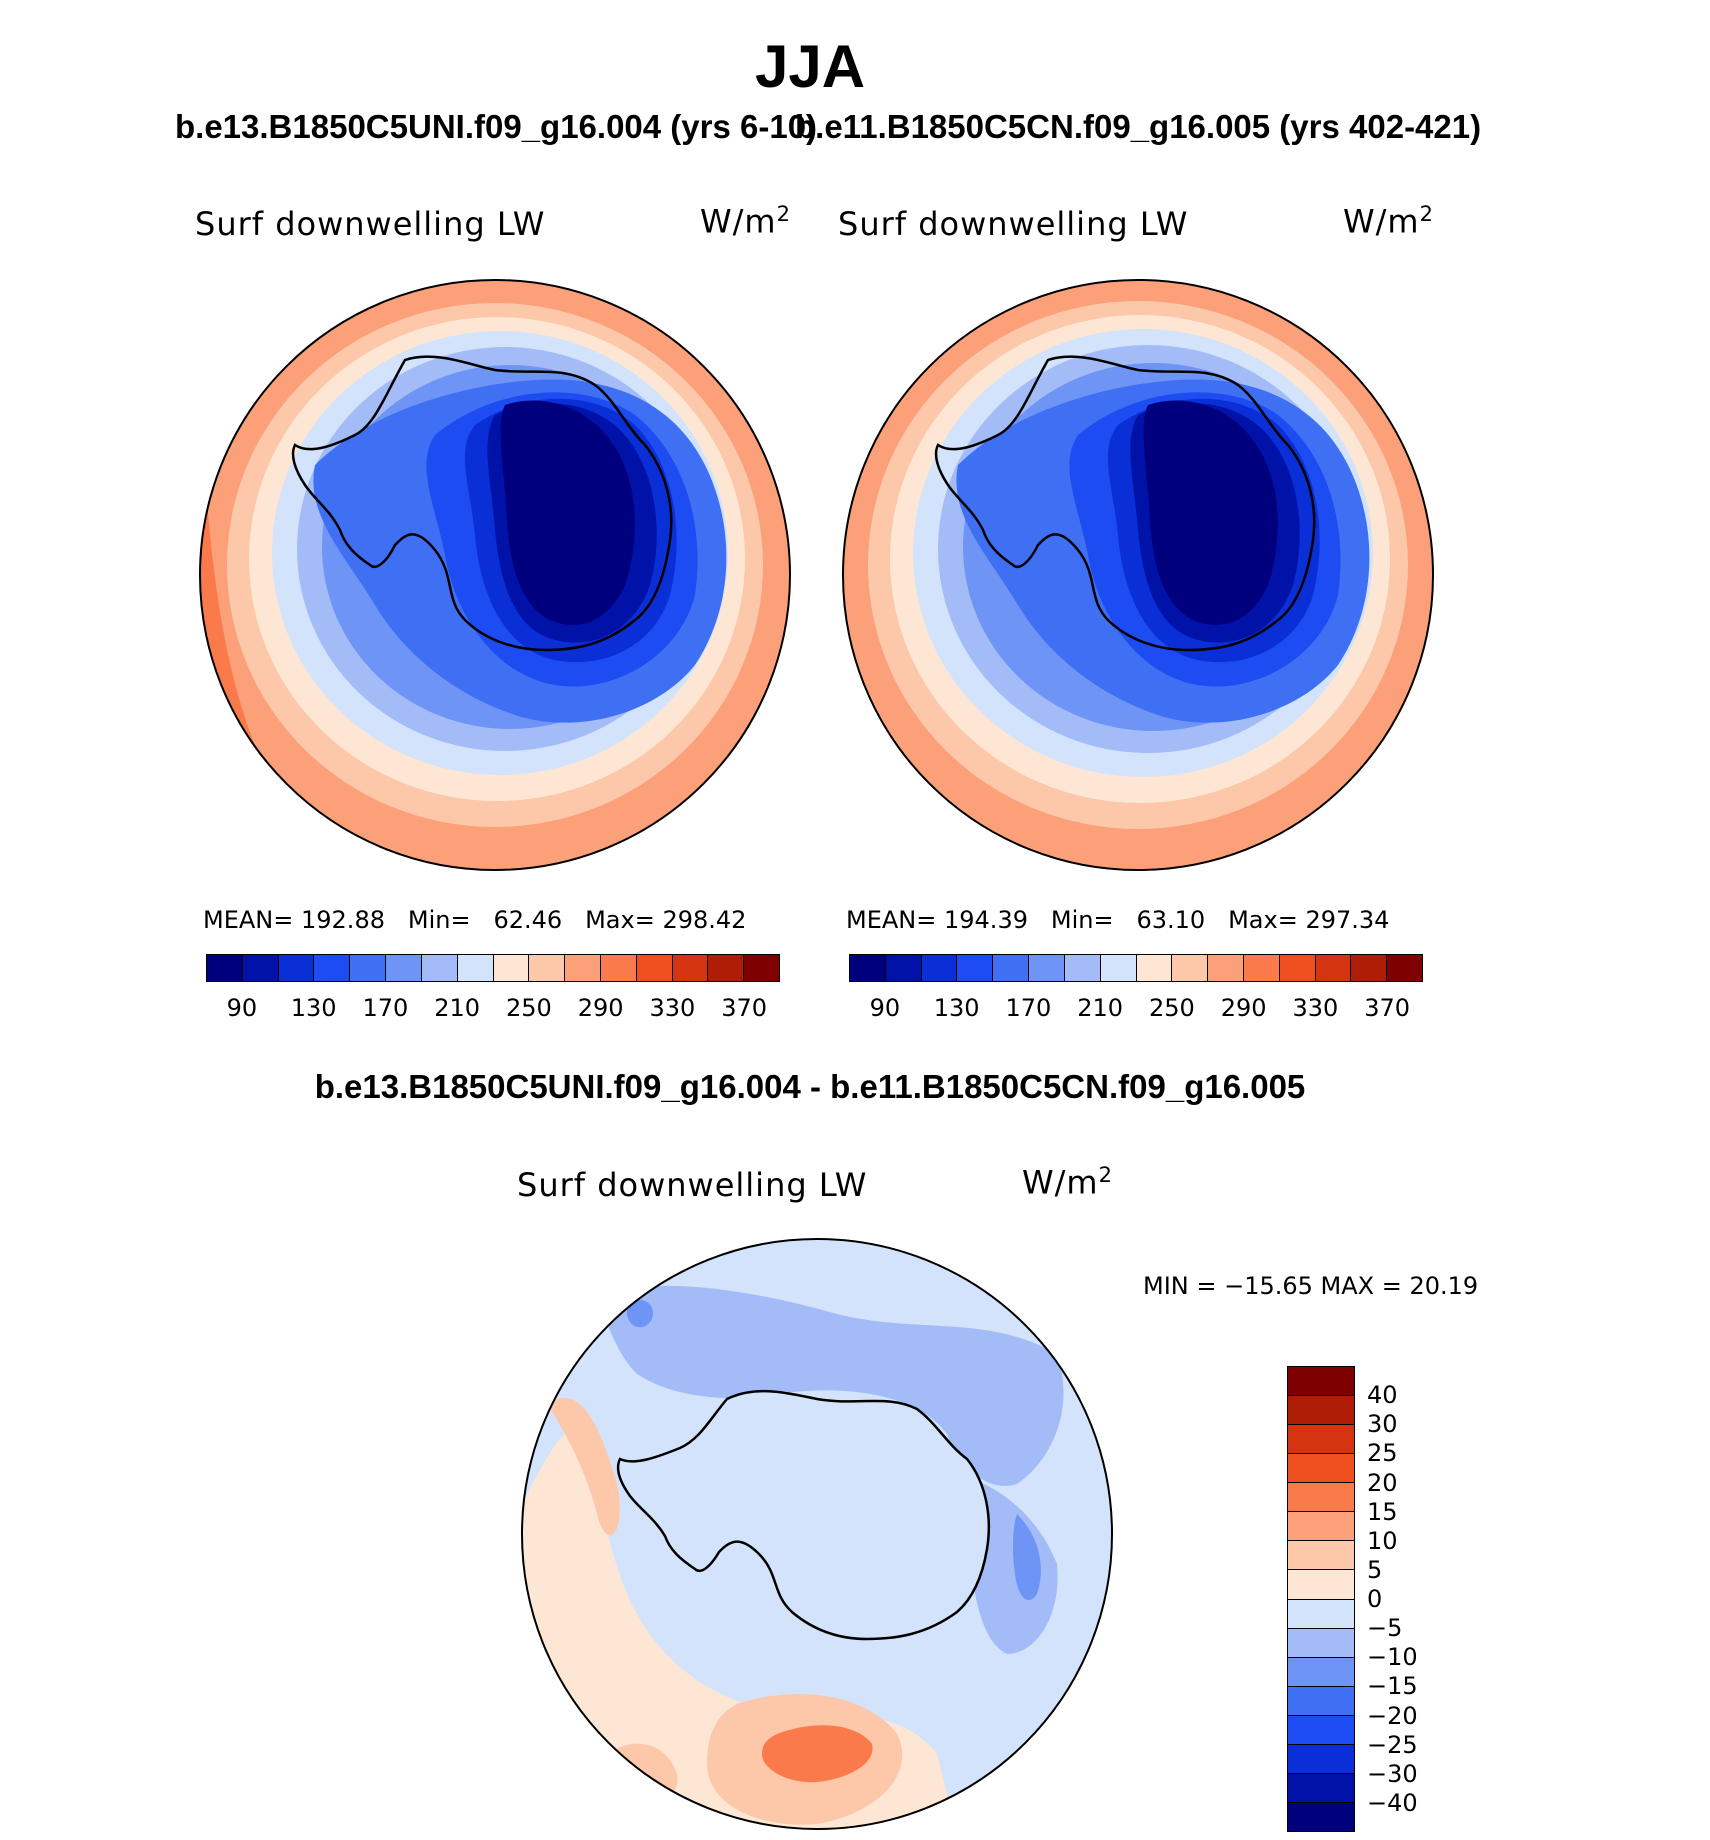 This screenshot has width=1710, height=1840. I want to click on diff-colorbar-tick-label: 0, so click(1375, 1599).